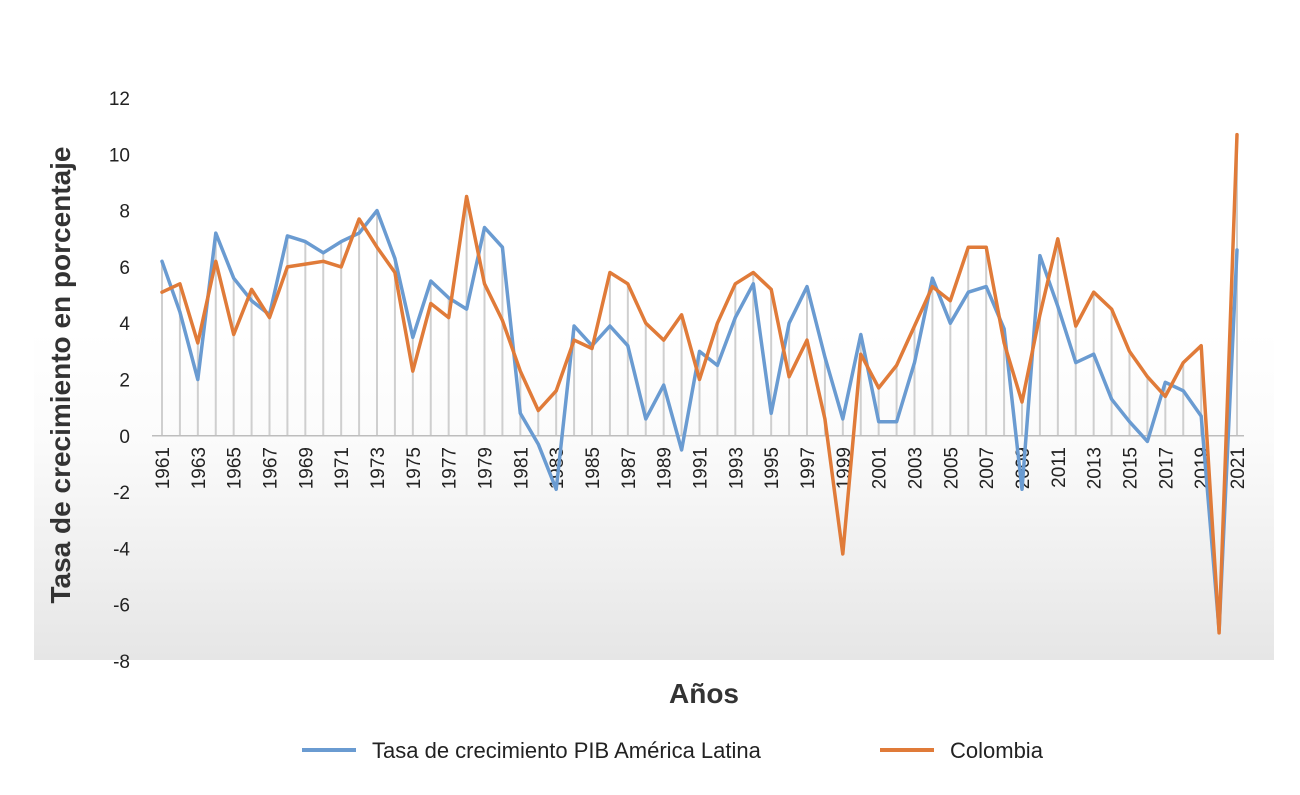  What do you see at coordinates (163, 468) in the screenshot?
I see `x-tick-label: 1961` at bounding box center [163, 468].